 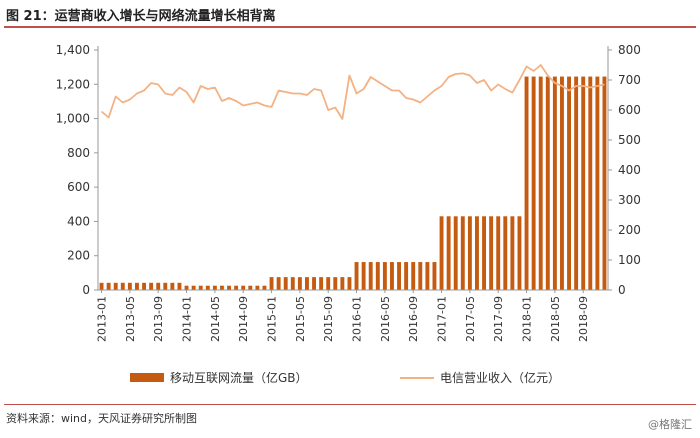 What do you see at coordinates (78, 221) in the screenshot?
I see `left-tick-label: 400` at bounding box center [78, 221].